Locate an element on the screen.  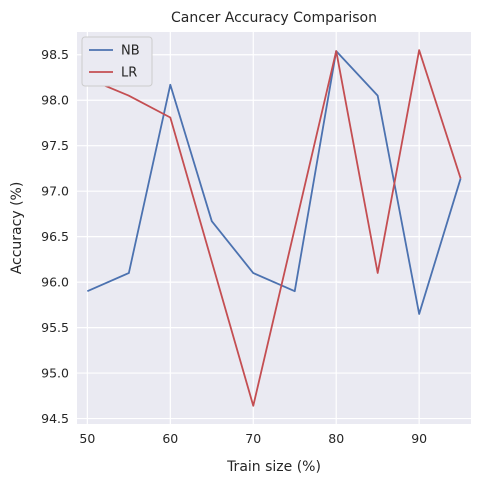
y-axis-label: Accuracy (%) is located at coordinates (17, 228).